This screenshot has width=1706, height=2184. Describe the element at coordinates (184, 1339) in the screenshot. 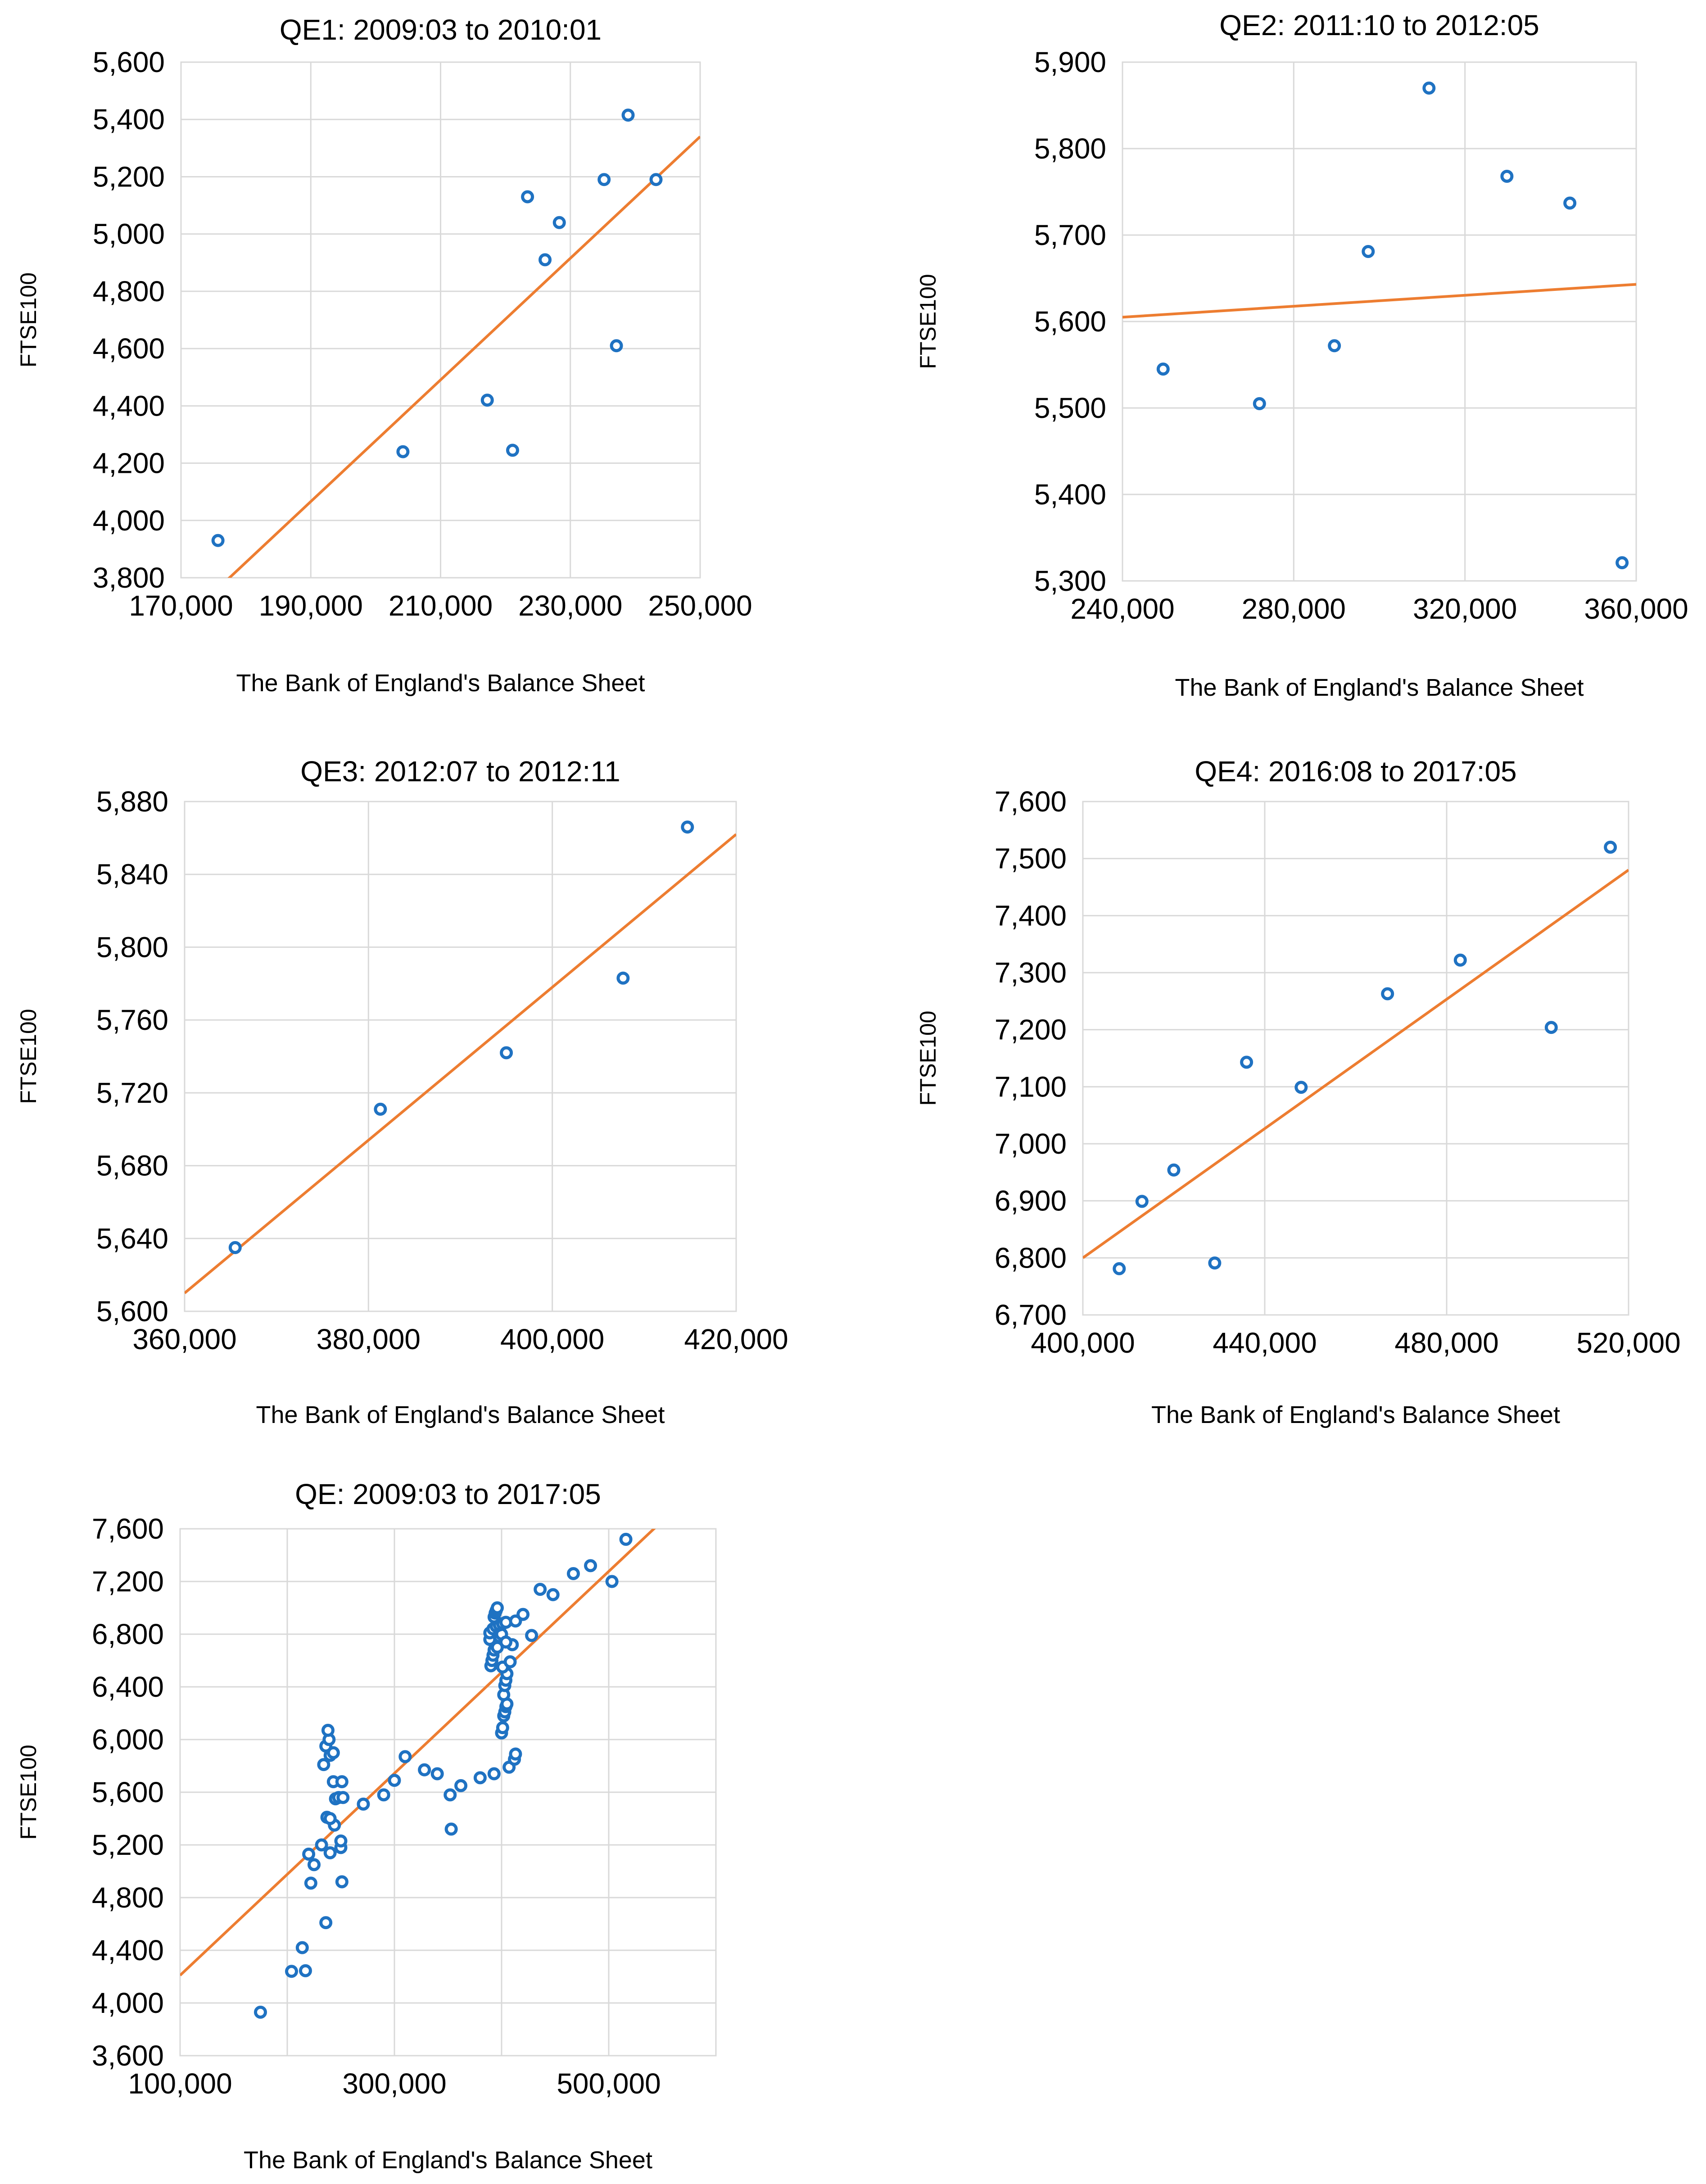

I see `x-tick-label: 360,000` at that location.